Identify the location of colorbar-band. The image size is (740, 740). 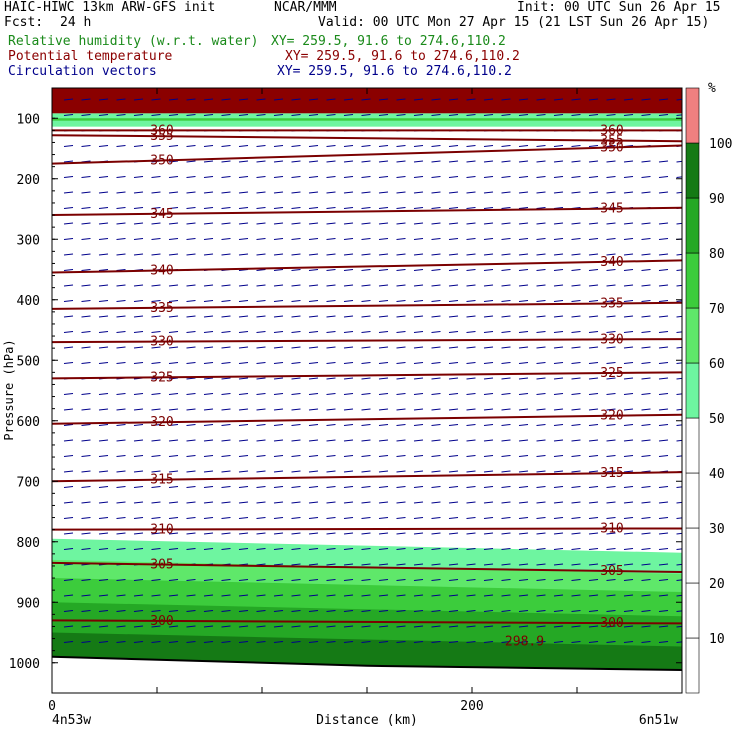
(692, 390).